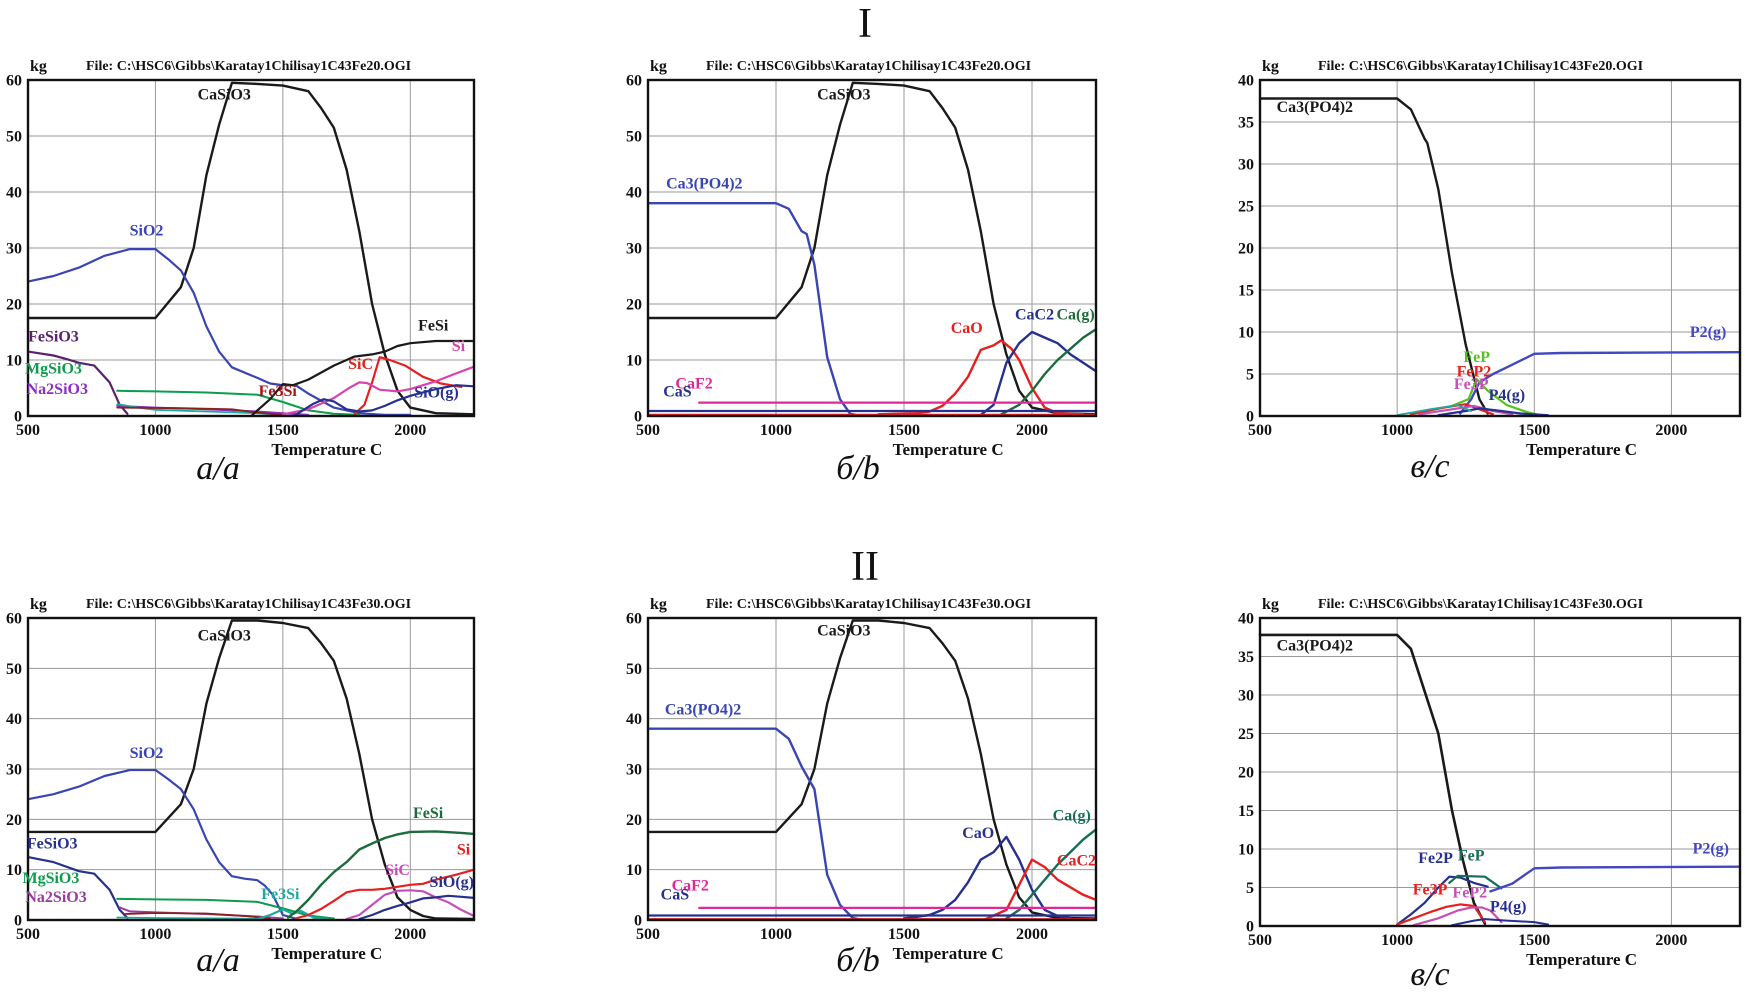 The width and height of the screenshot is (1745, 1007). What do you see at coordinates (1250, 375) in the screenshot?
I see `y-tick-label: 5` at bounding box center [1250, 375].